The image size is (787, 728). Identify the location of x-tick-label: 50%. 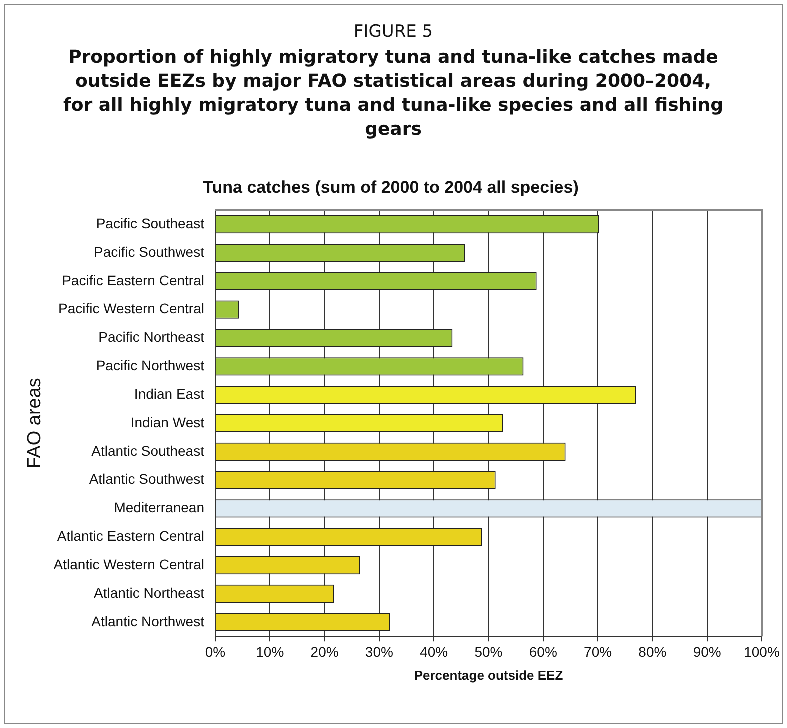
(488, 652).